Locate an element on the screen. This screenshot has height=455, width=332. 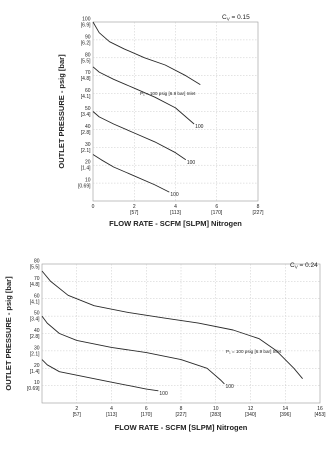
x-tick-label: 10 is located at coordinates (216, 409).